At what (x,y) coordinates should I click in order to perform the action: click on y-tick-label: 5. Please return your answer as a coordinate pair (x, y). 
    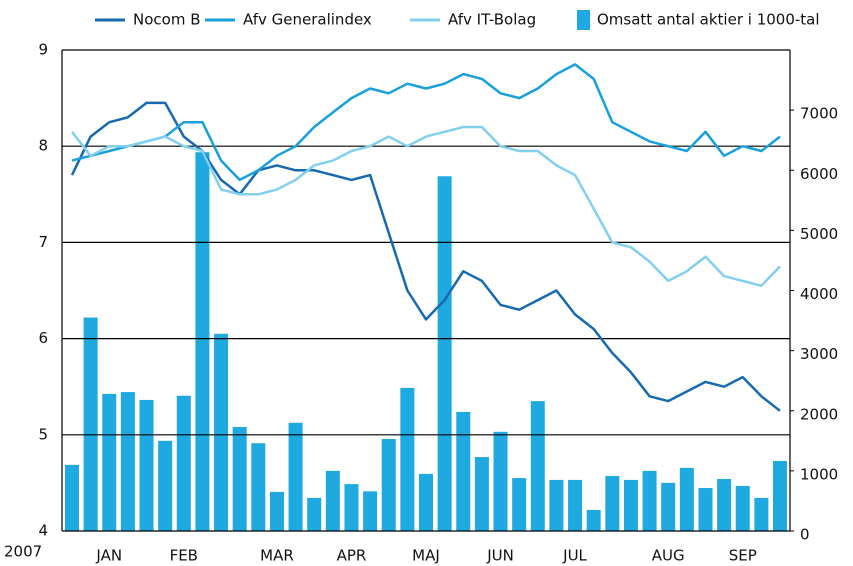
    Looking at the image, I should click on (43, 434).